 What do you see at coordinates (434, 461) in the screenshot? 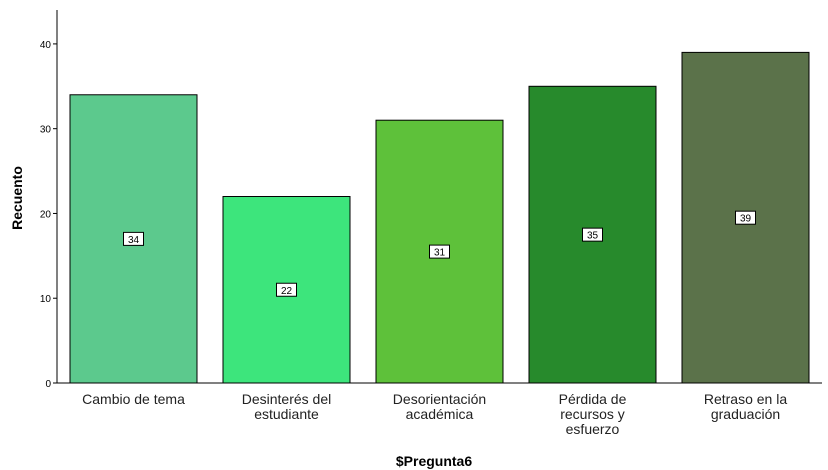
I see `x-axis-title: $Pregunta6` at bounding box center [434, 461].